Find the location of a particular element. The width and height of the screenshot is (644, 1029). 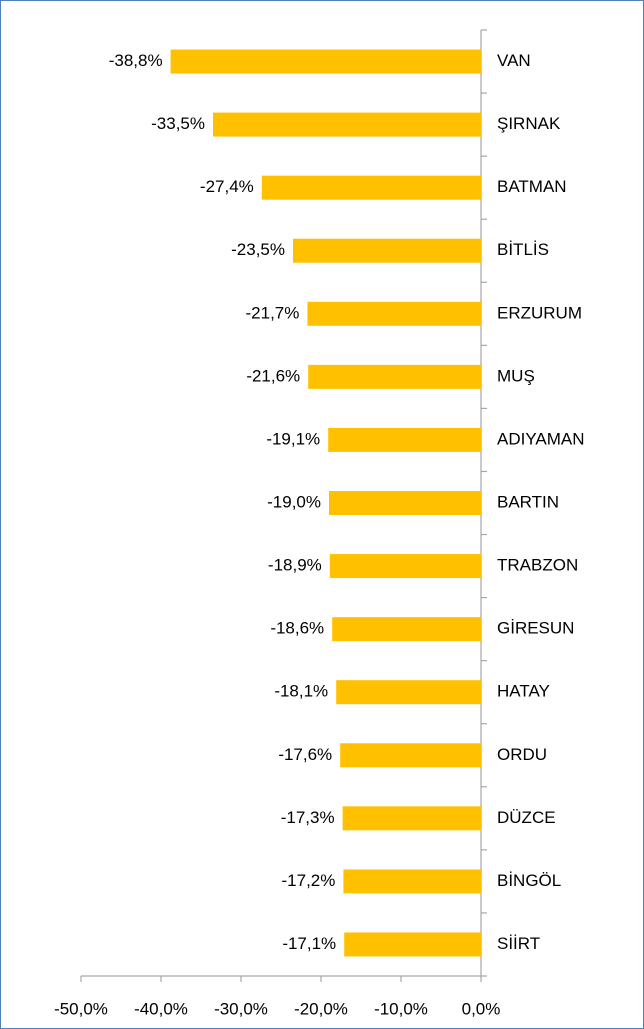

category-label: TRABZON is located at coordinates (537, 565).